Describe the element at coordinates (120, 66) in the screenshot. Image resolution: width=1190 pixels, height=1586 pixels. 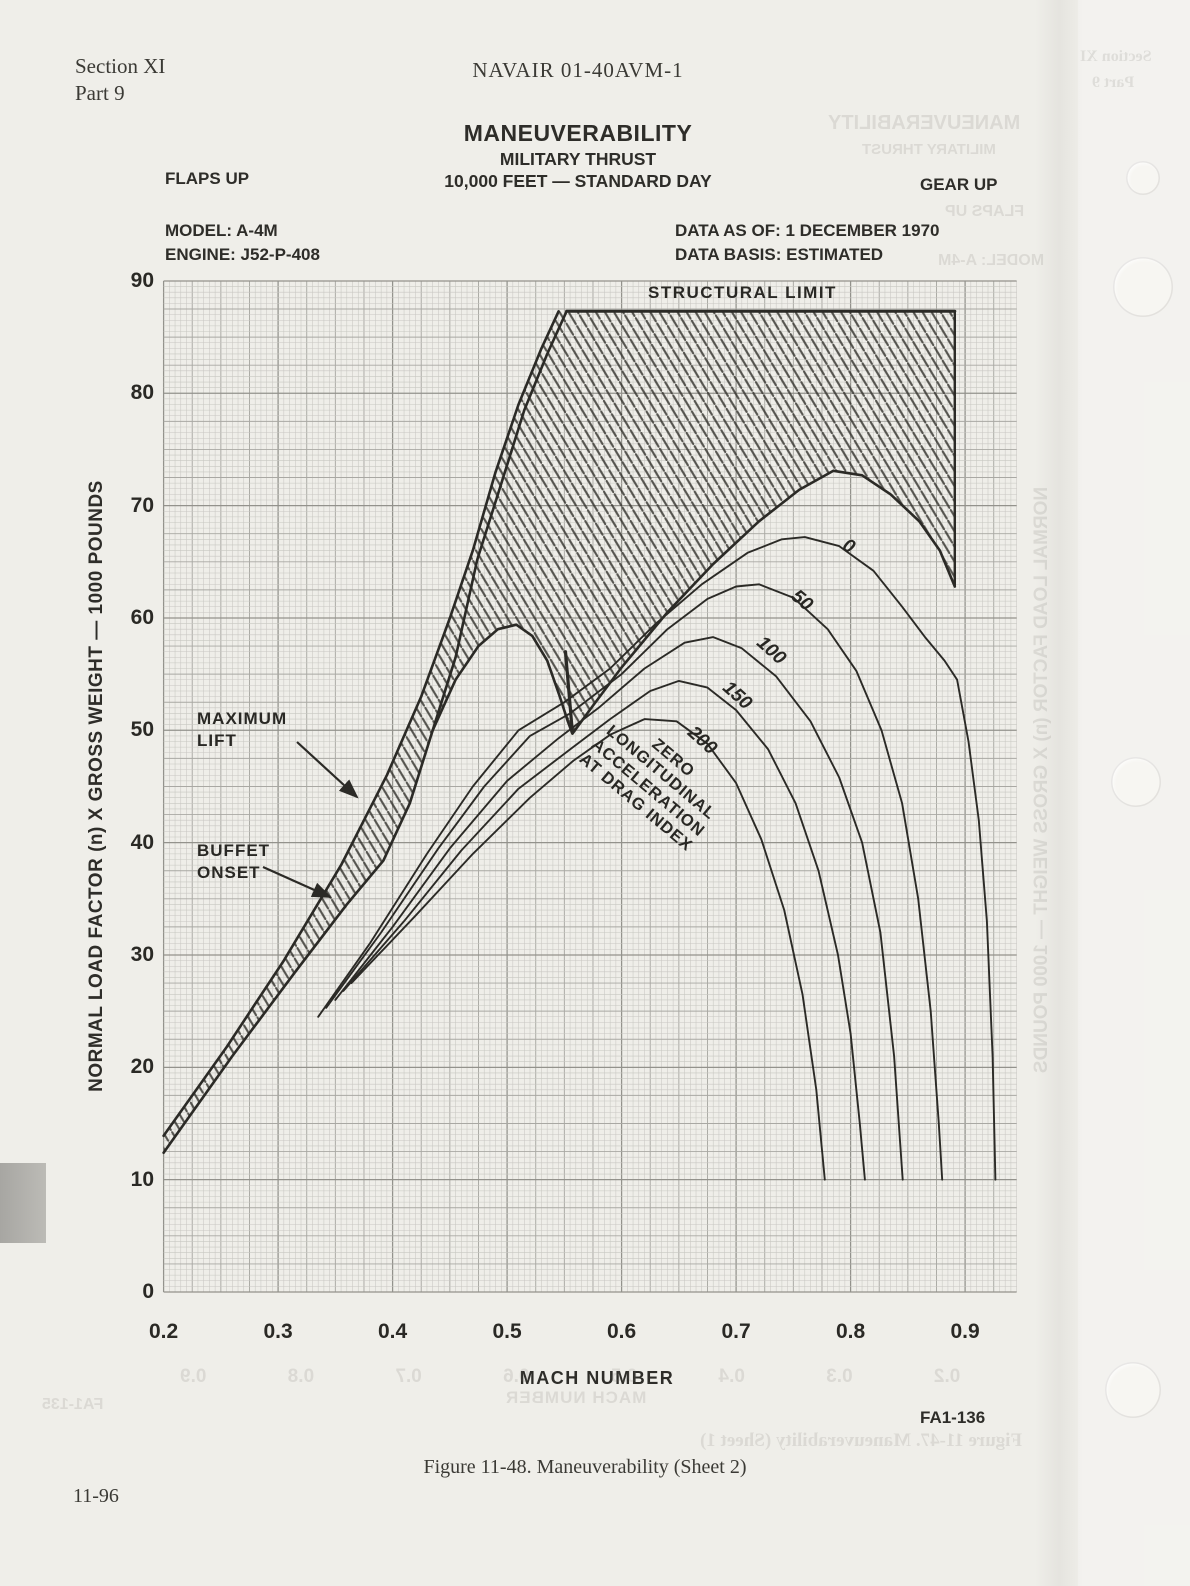
I see `section-header: Section XI` at that location.